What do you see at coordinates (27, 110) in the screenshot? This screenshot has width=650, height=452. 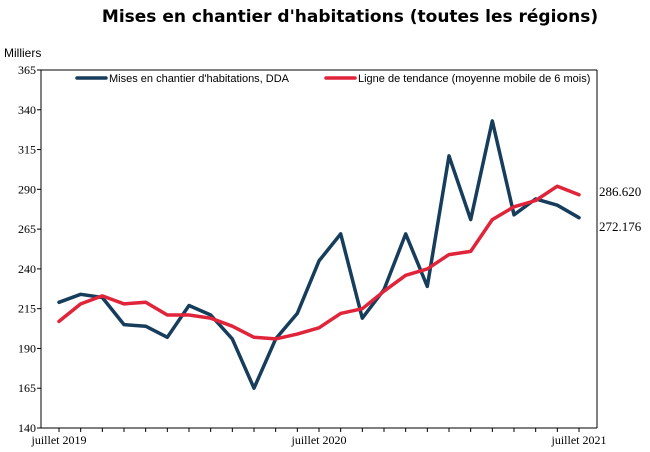 I see `y-tick-label: 340` at bounding box center [27, 110].